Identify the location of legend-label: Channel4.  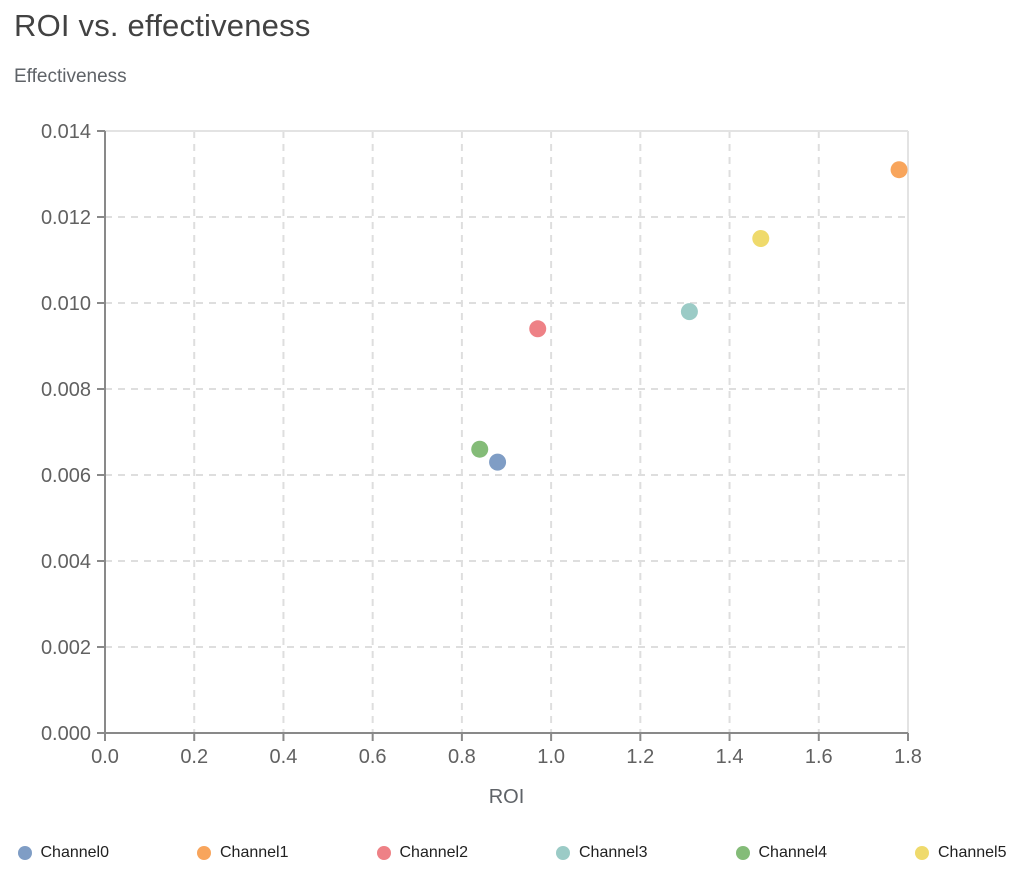
(793, 852).